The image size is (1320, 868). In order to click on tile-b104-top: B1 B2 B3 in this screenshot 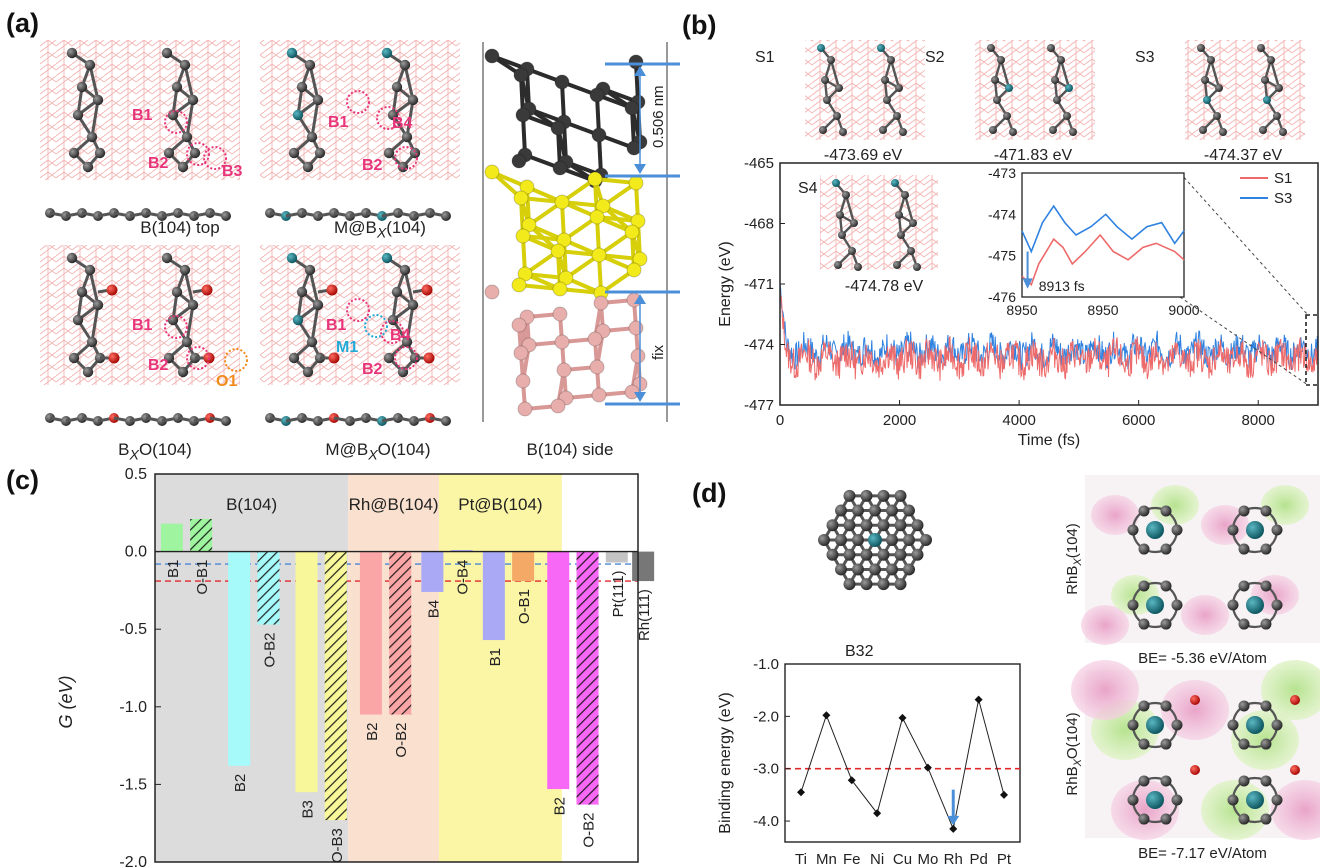, I will do `click(144, 134)`.